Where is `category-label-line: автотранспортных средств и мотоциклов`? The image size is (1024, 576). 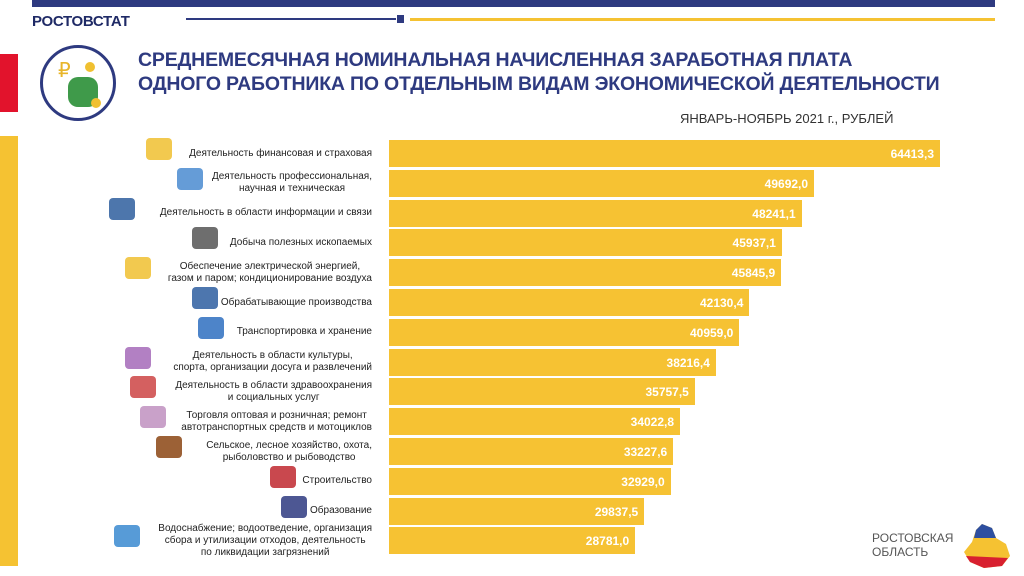
category-label-line: автотранспортных средств и мотоциклов is located at coordinates (276, 427).